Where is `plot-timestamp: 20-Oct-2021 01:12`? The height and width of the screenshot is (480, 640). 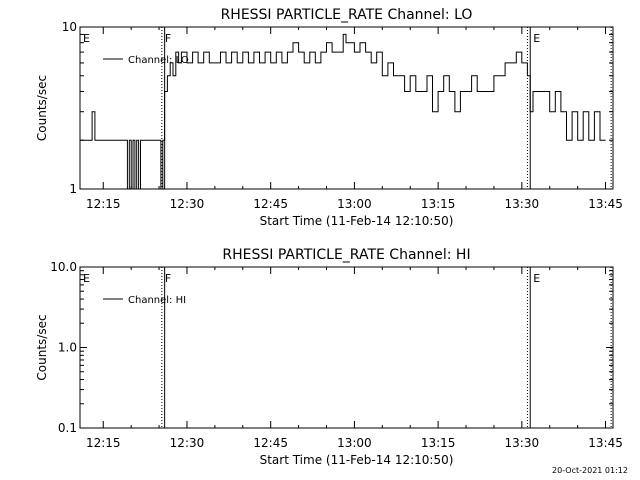
plot-timestamp: 20-Oct-2021 01:12 is located at coordinates (590, 470).